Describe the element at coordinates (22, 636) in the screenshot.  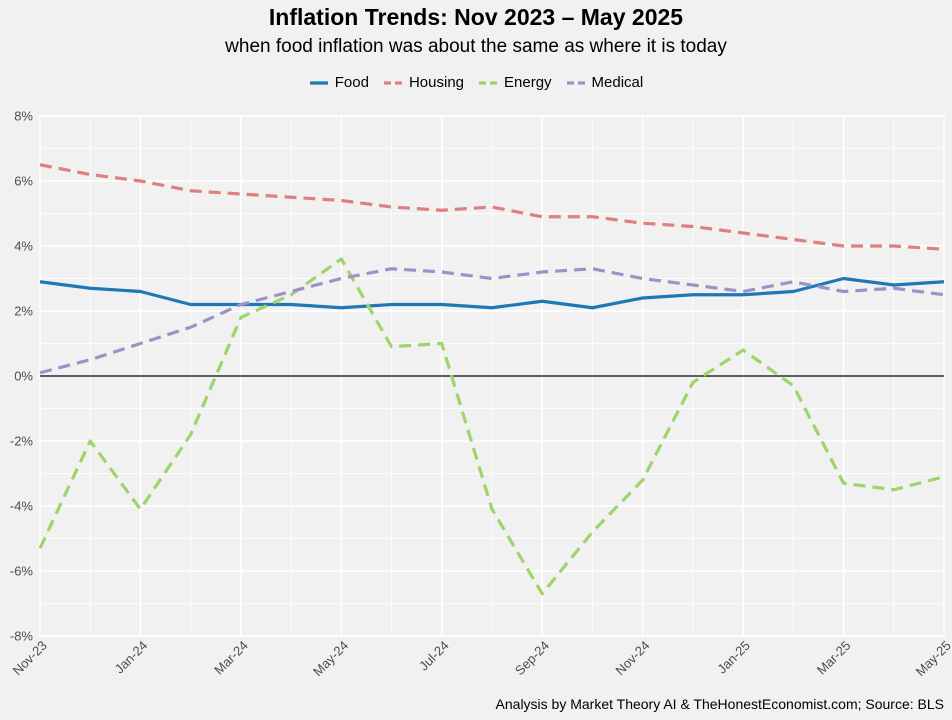
I see `y-tick-label: -8%` at that location.